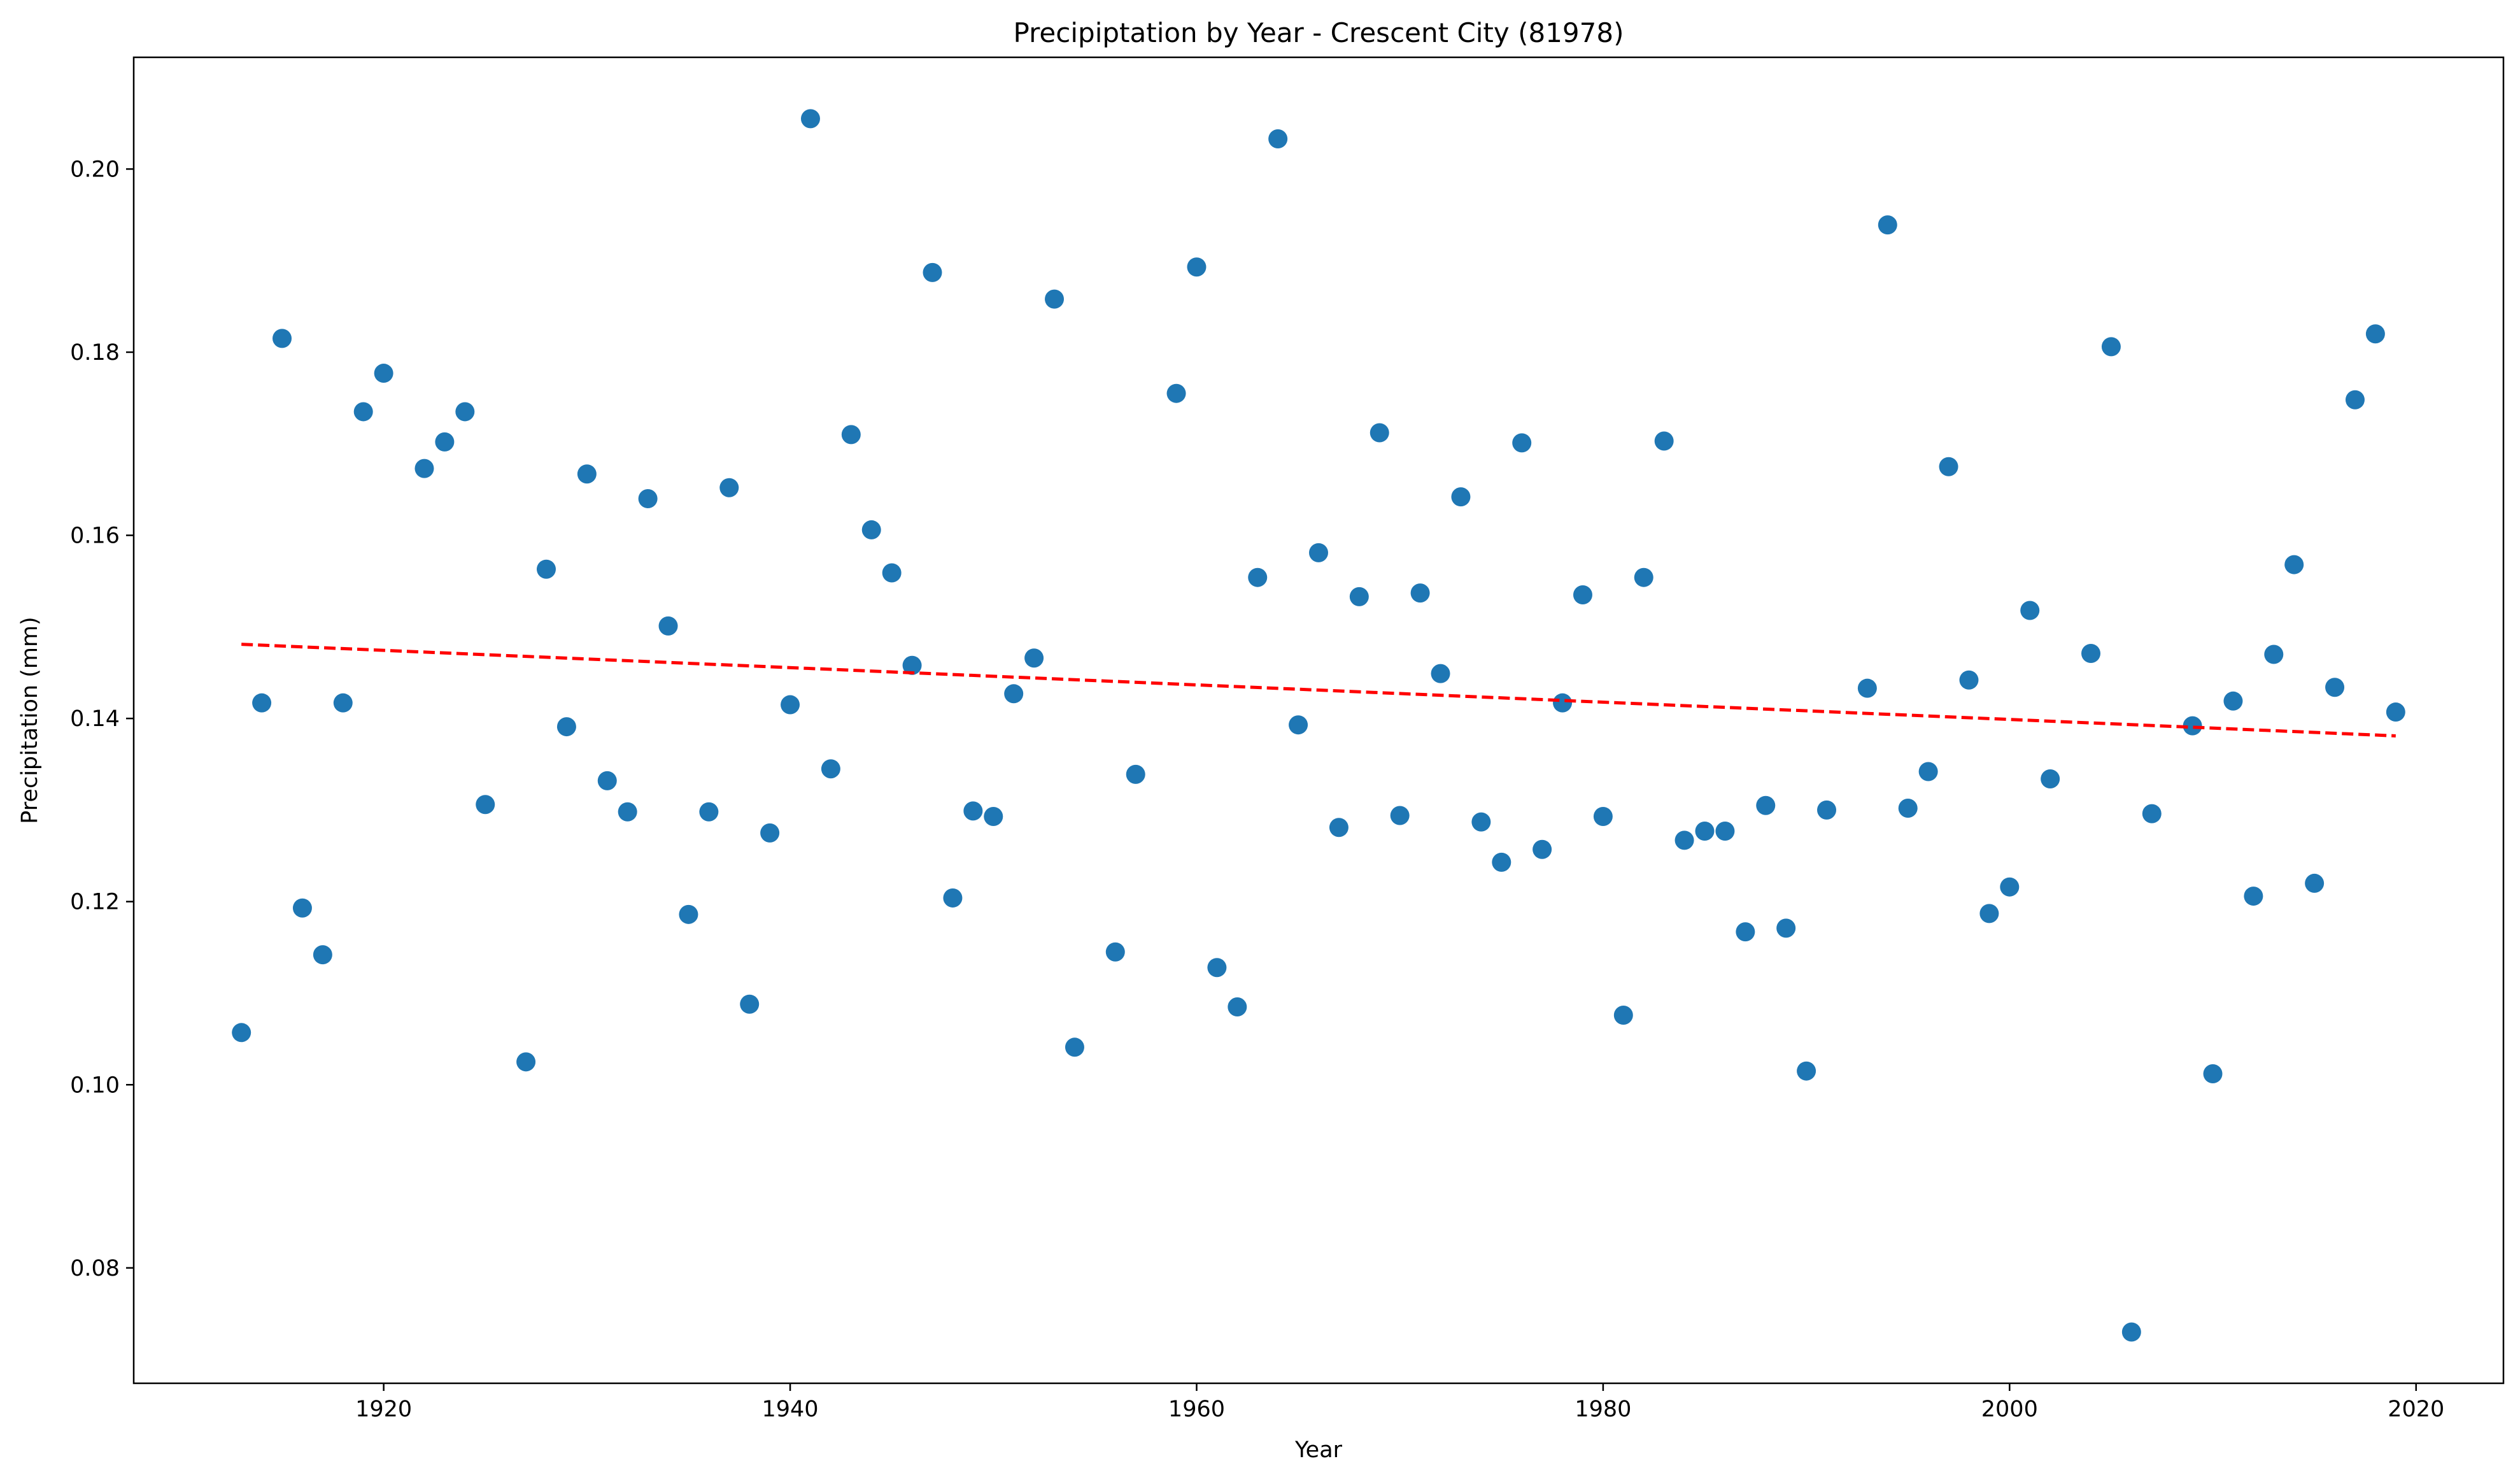  What do you see at coordinates (1928, 771) in the screenshot?
I see `data-point-1996` at bounding box center [1928, 771].